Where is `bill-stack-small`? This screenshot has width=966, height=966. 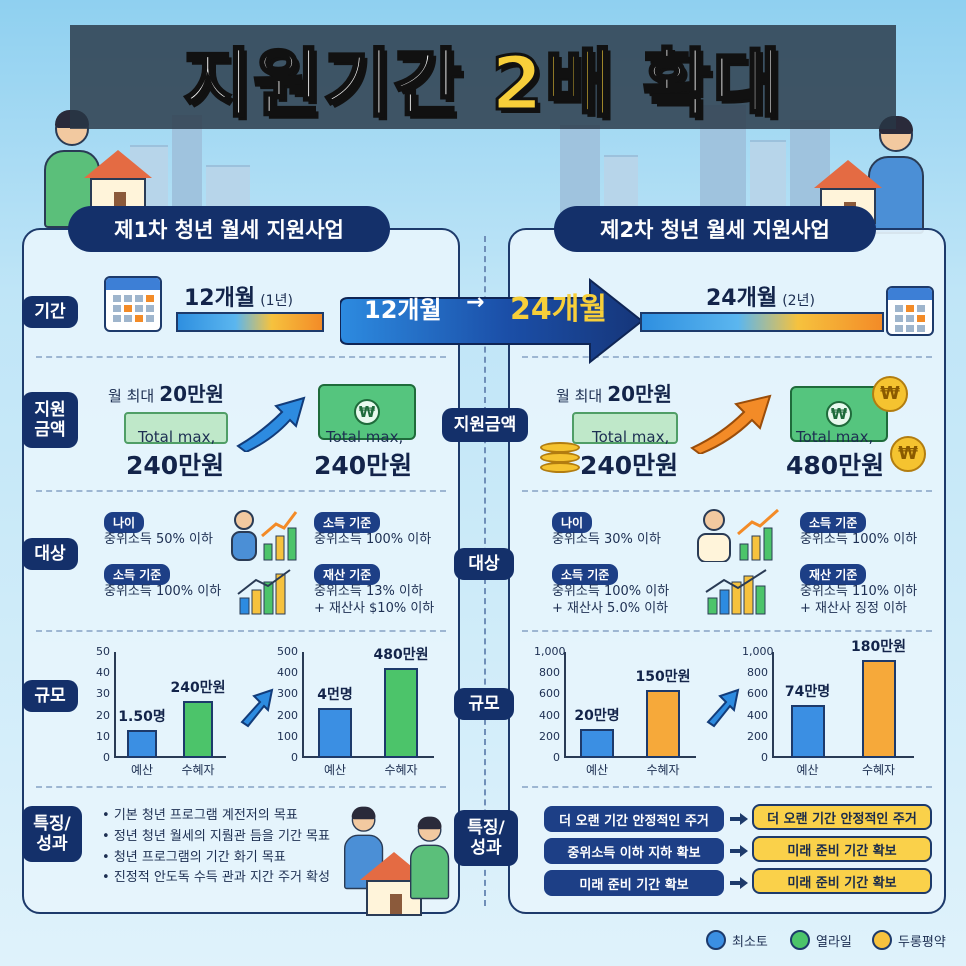
bill-stack-small is located at coordinates (176, 428).